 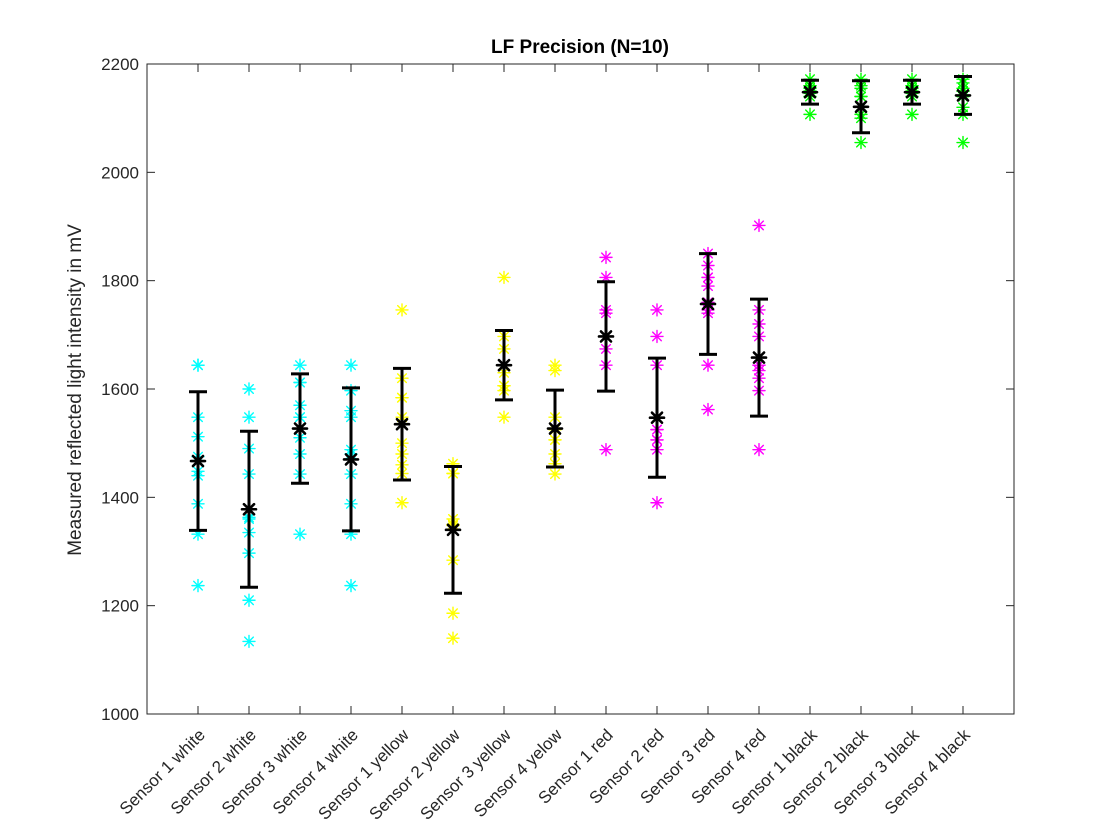 I want to click on y-axis-label: Measured reflected light intensity in mV, so click(x=75, y=390).